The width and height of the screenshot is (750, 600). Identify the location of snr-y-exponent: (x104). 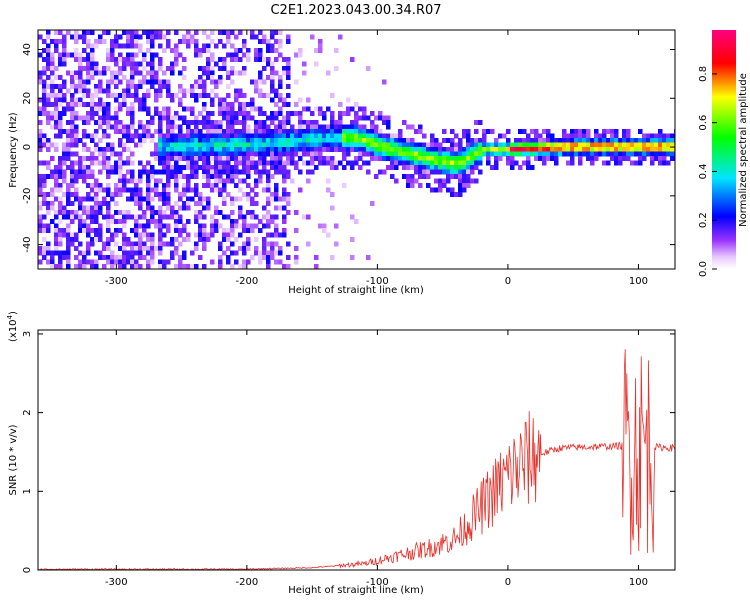
(12, 326).